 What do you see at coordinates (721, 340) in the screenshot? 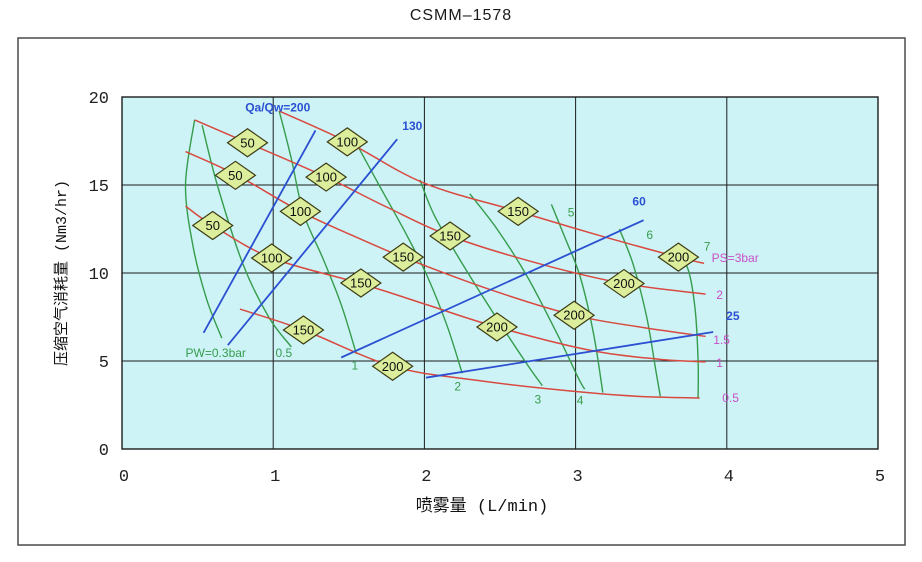
I see `ps-label: 1.5` at bounding box center [721, 340].